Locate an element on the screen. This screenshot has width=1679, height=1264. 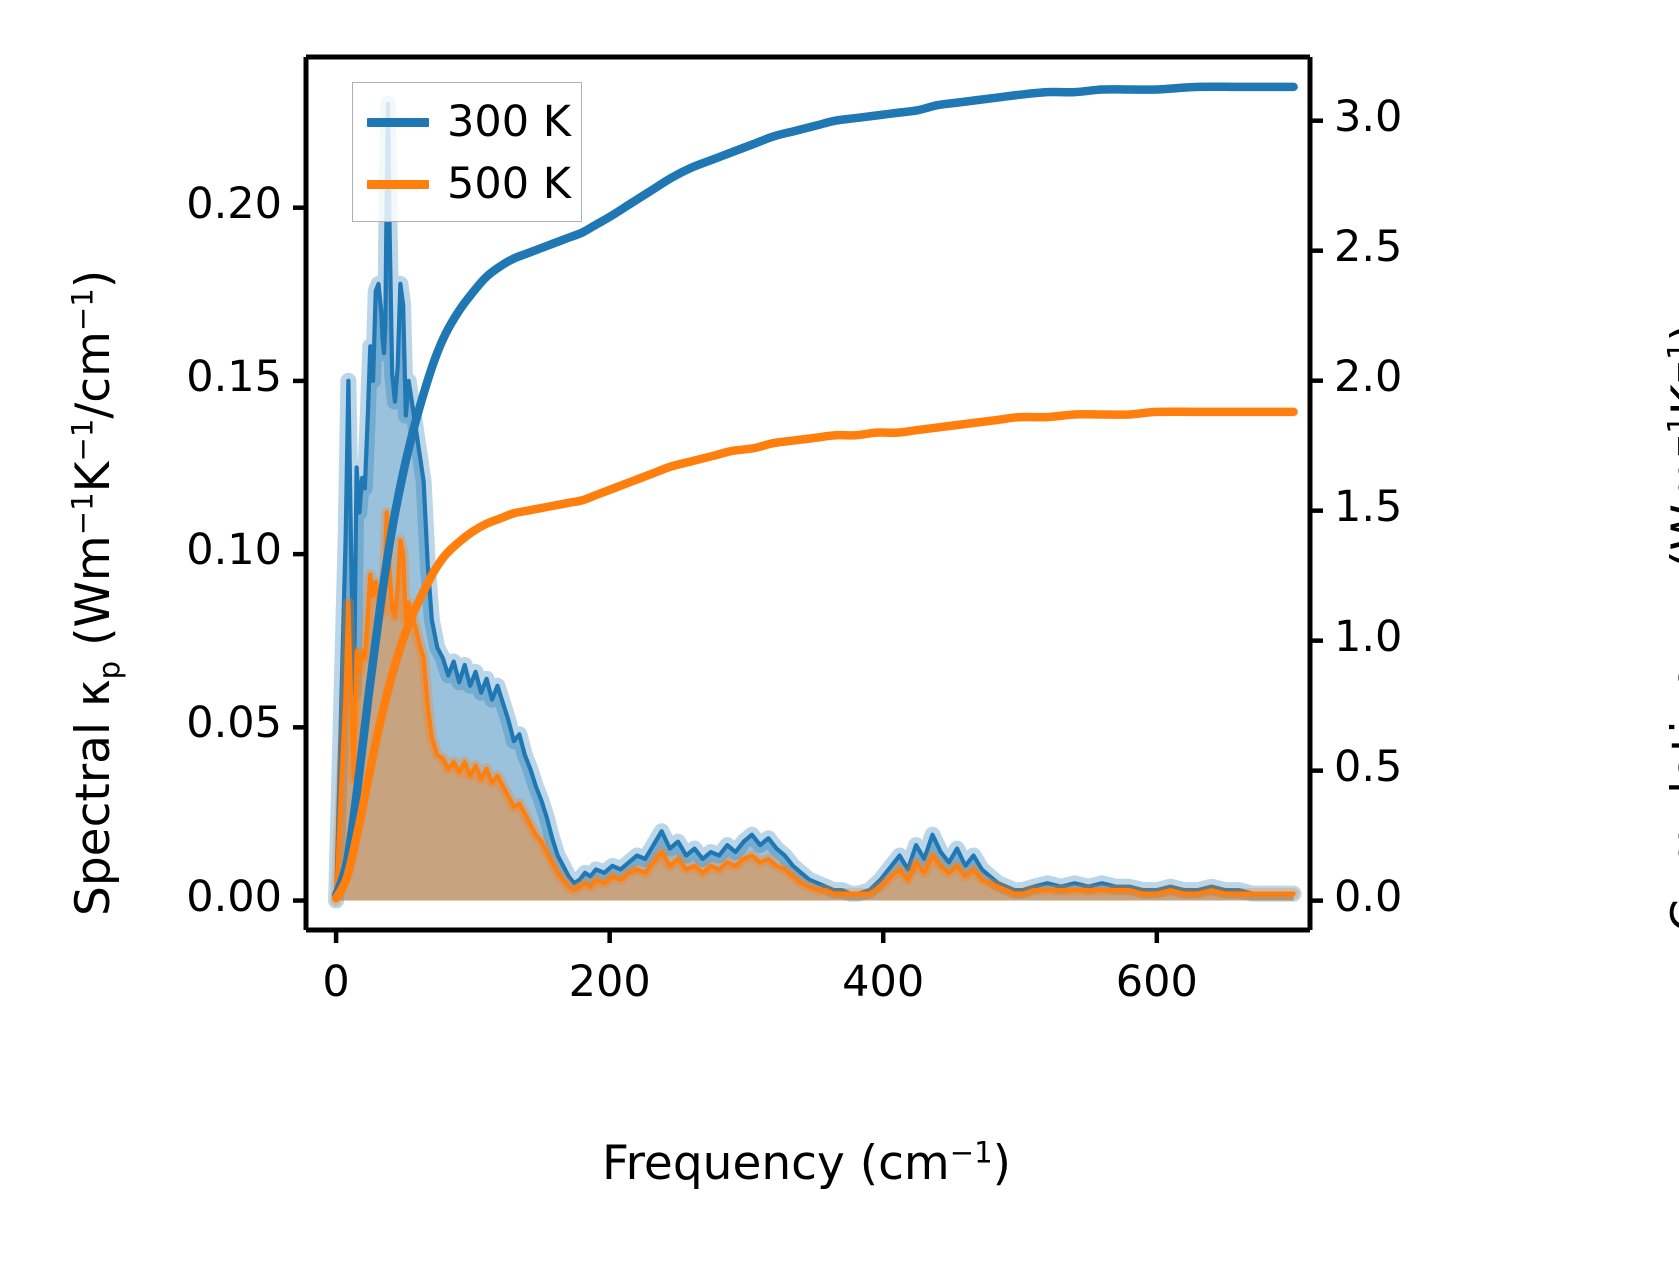
y-left-title-post: ) is located at coordinates (93, 279).